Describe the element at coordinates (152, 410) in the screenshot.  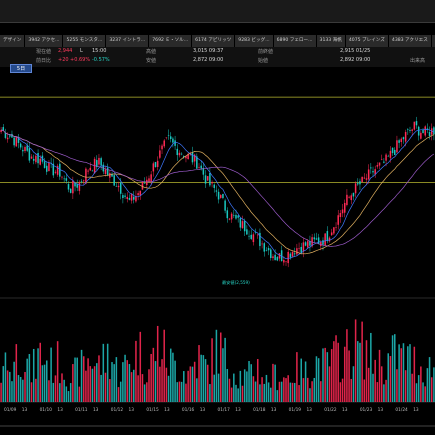
I see `x-tick-label: 01/15` at that location.